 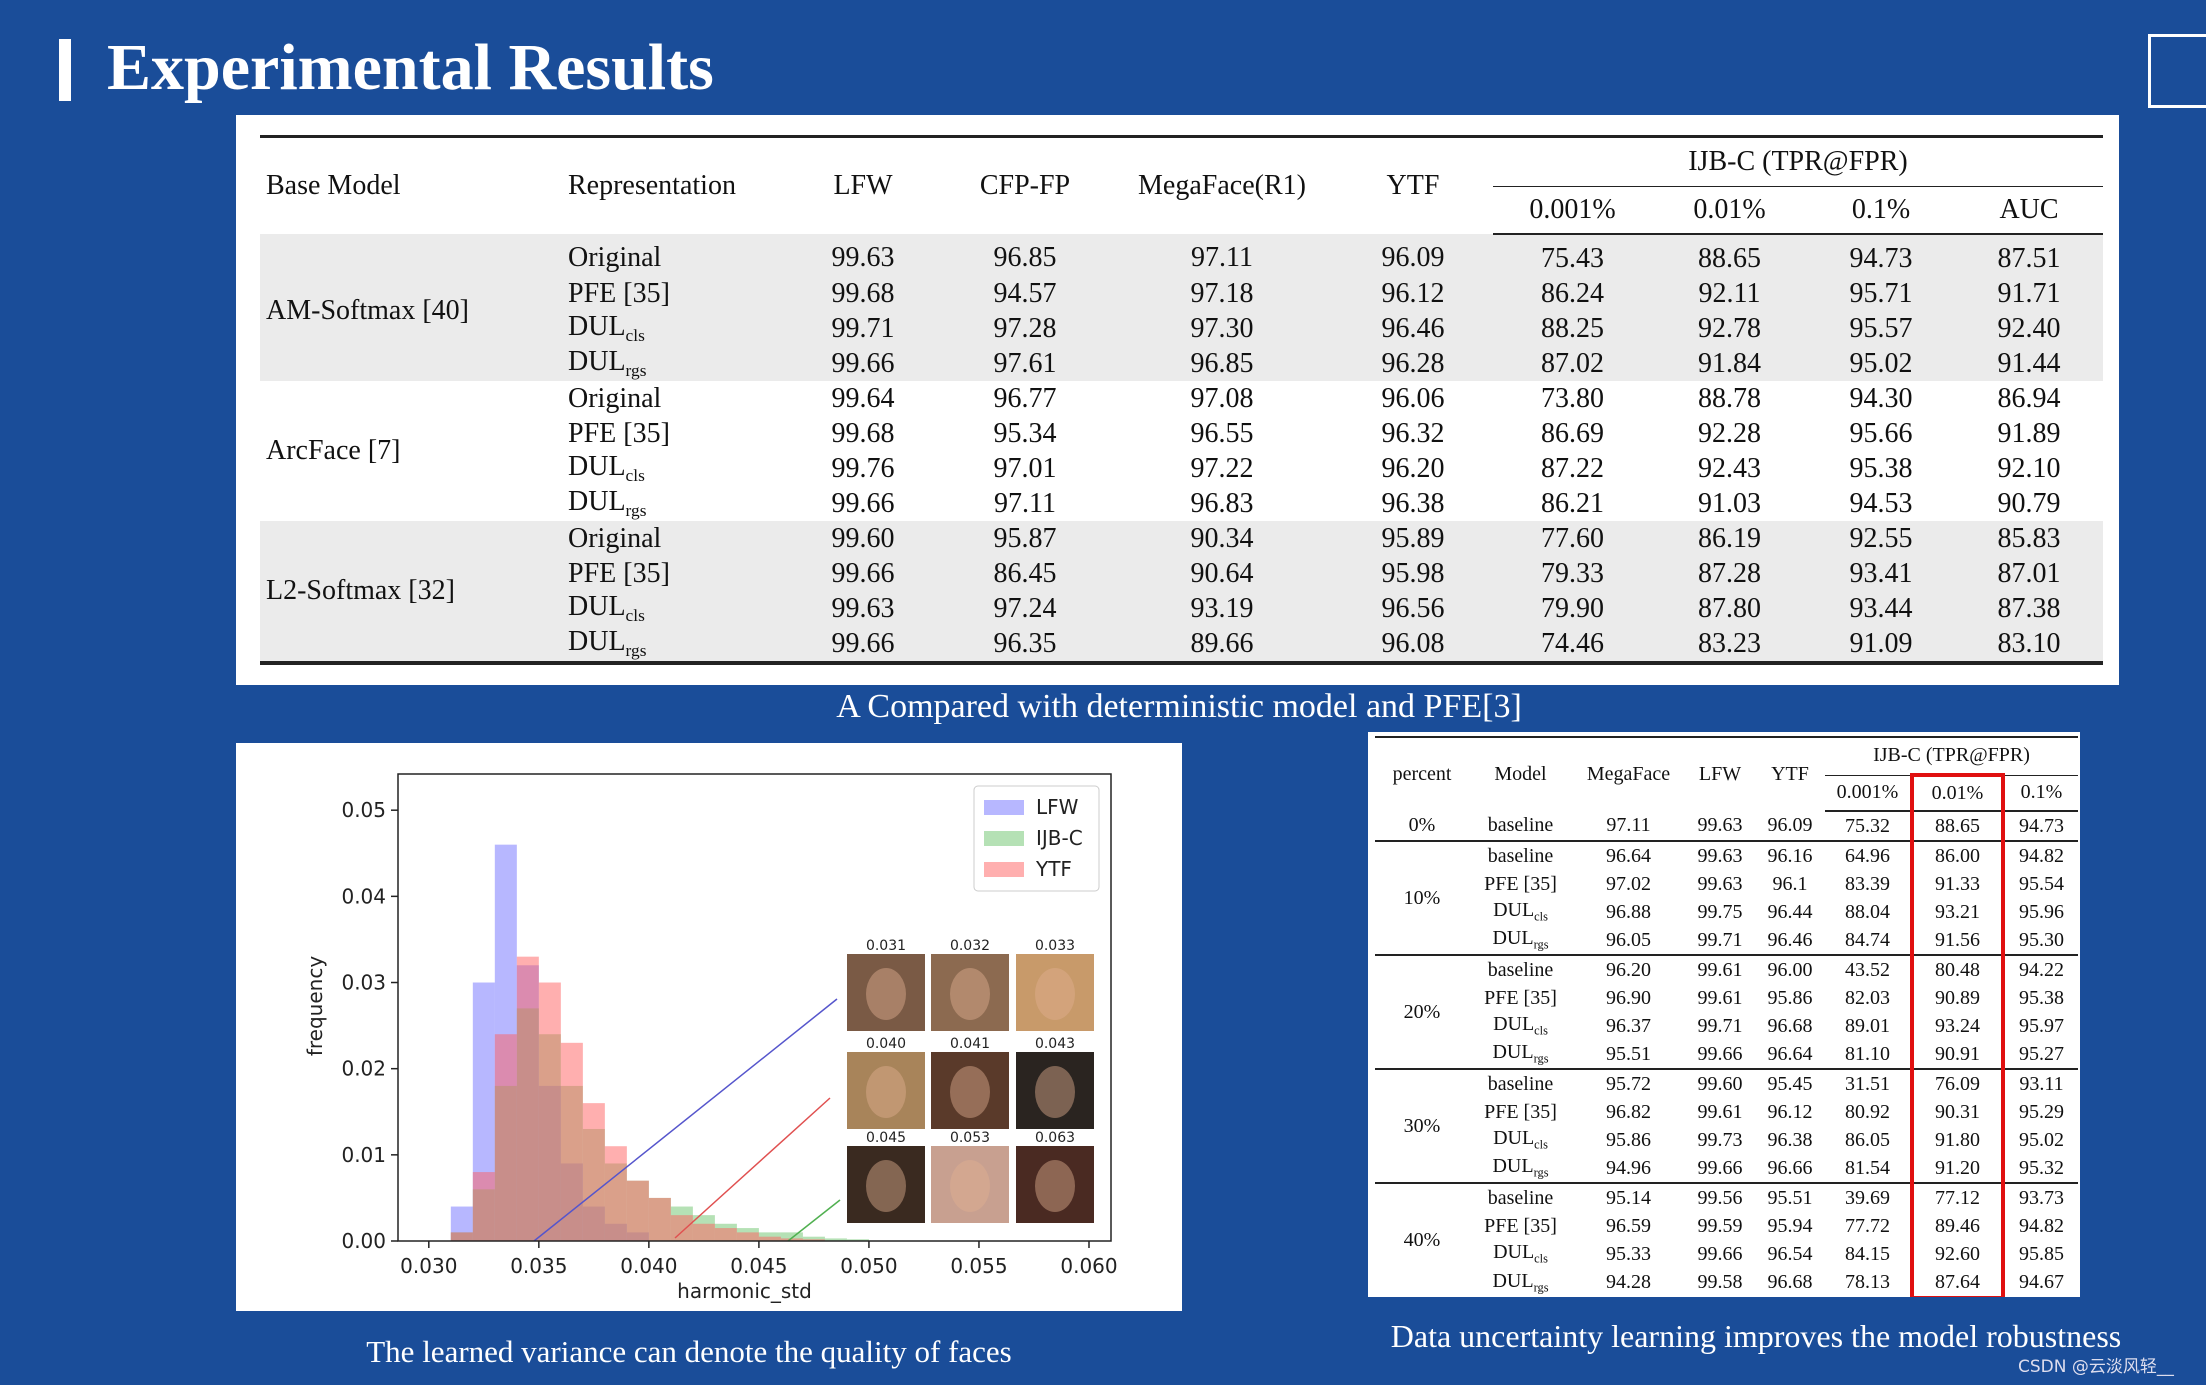 I want to click on value-cell: 90.79, so click(x=2029, y=503).